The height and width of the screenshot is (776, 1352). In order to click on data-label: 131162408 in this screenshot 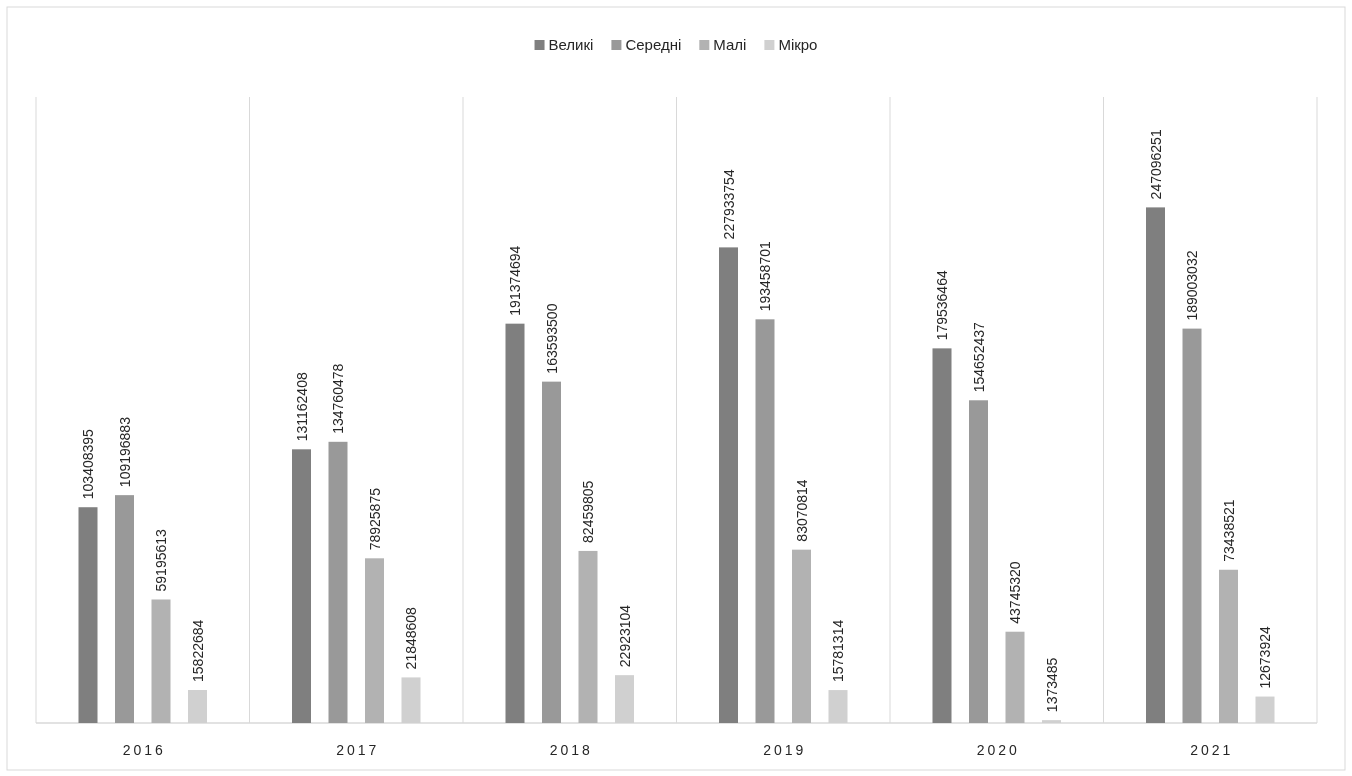, I will do `click(301, 407)`.